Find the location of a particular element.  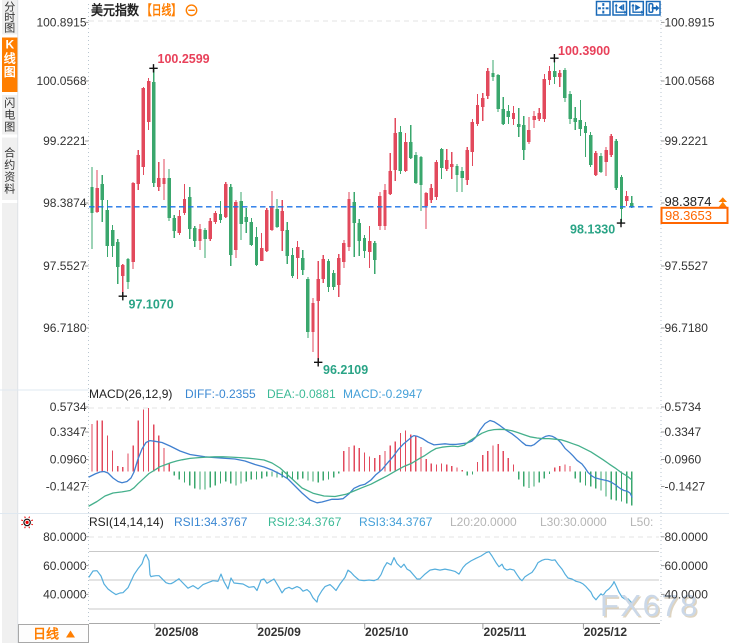

svg-text: 电 is located at coordinates (9, 115).